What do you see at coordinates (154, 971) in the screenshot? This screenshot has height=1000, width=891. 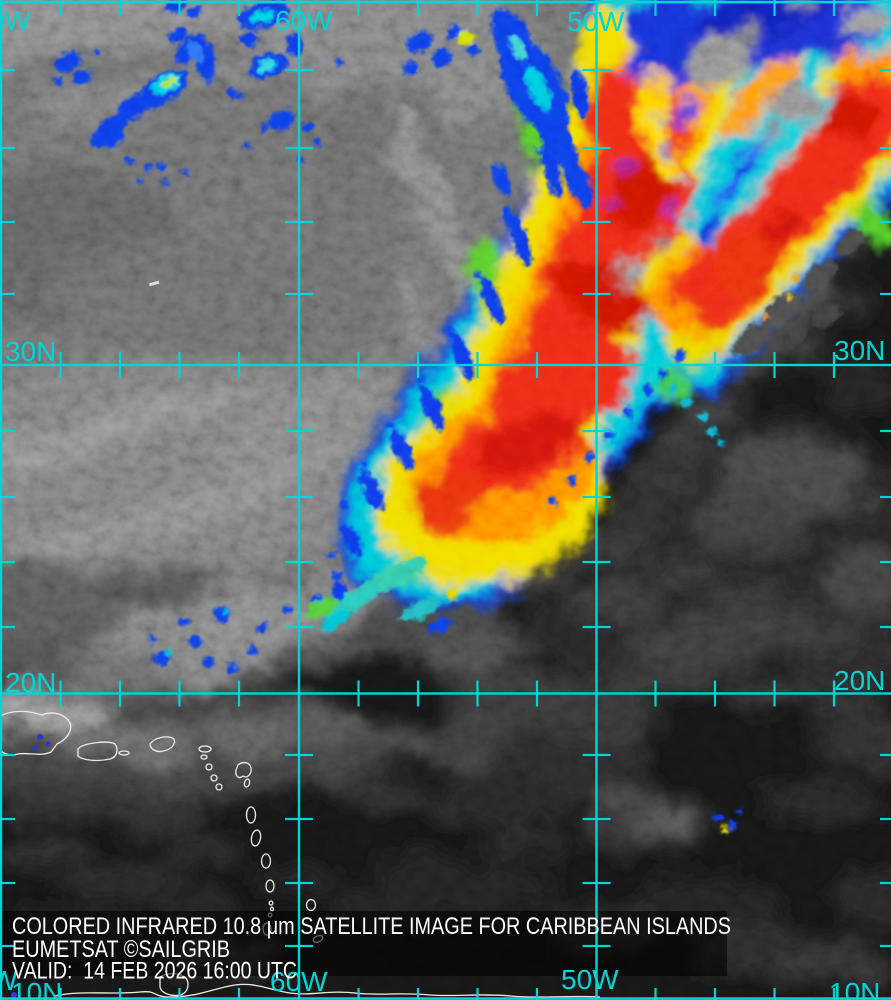 I see `svg-text: VALID: 14 FEB 2026 16:00 UTC` at bounding box center [154, 971].